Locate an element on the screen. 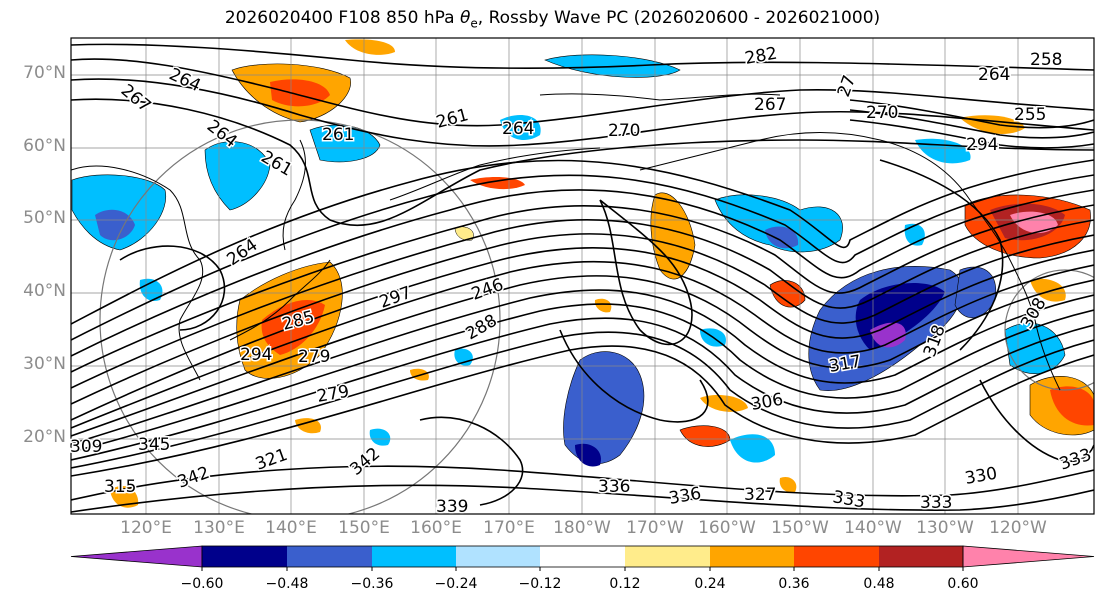 The height and width of the screenshot is (606, 1105). lon-label-170w: 170°W is located at coordinates (655, 528).